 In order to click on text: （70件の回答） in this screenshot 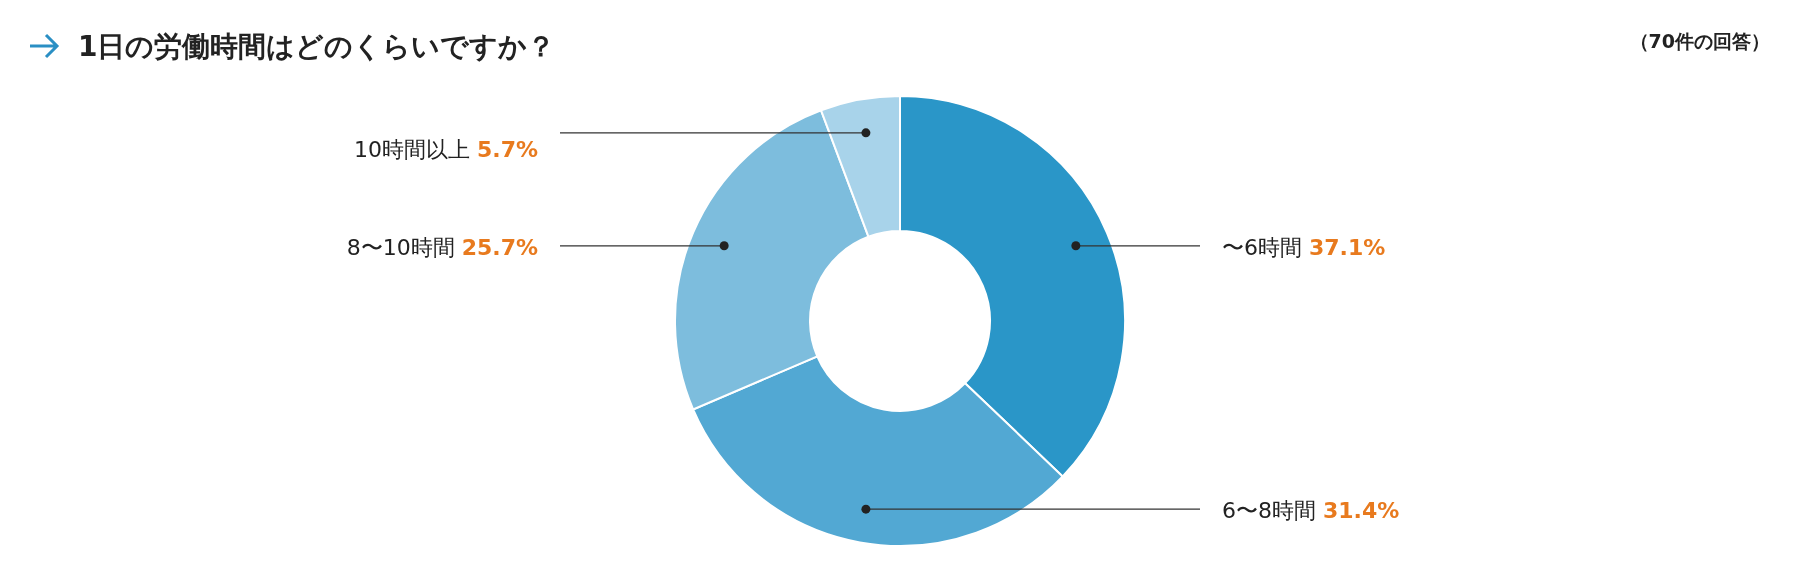, I will do `click(1699, 41)`.